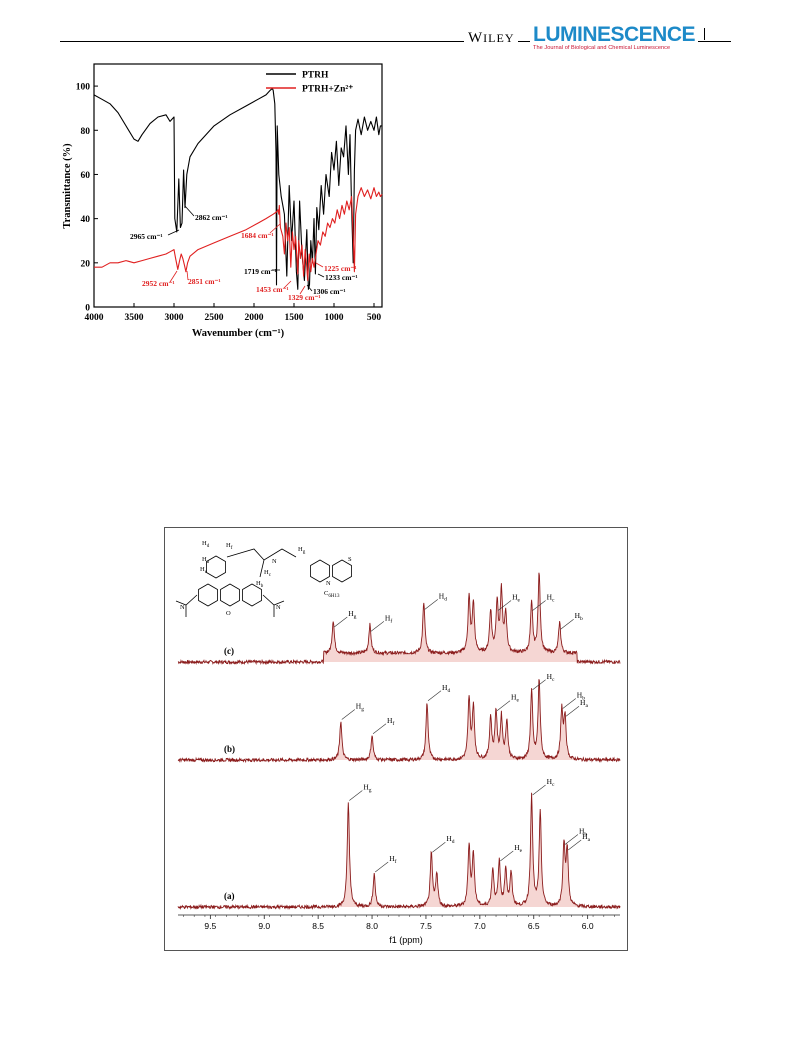 Image resolution: width=793 pixels, height=1043 pixels. I want to click on nmr-spectrum-label: (a), so click(229, 896).